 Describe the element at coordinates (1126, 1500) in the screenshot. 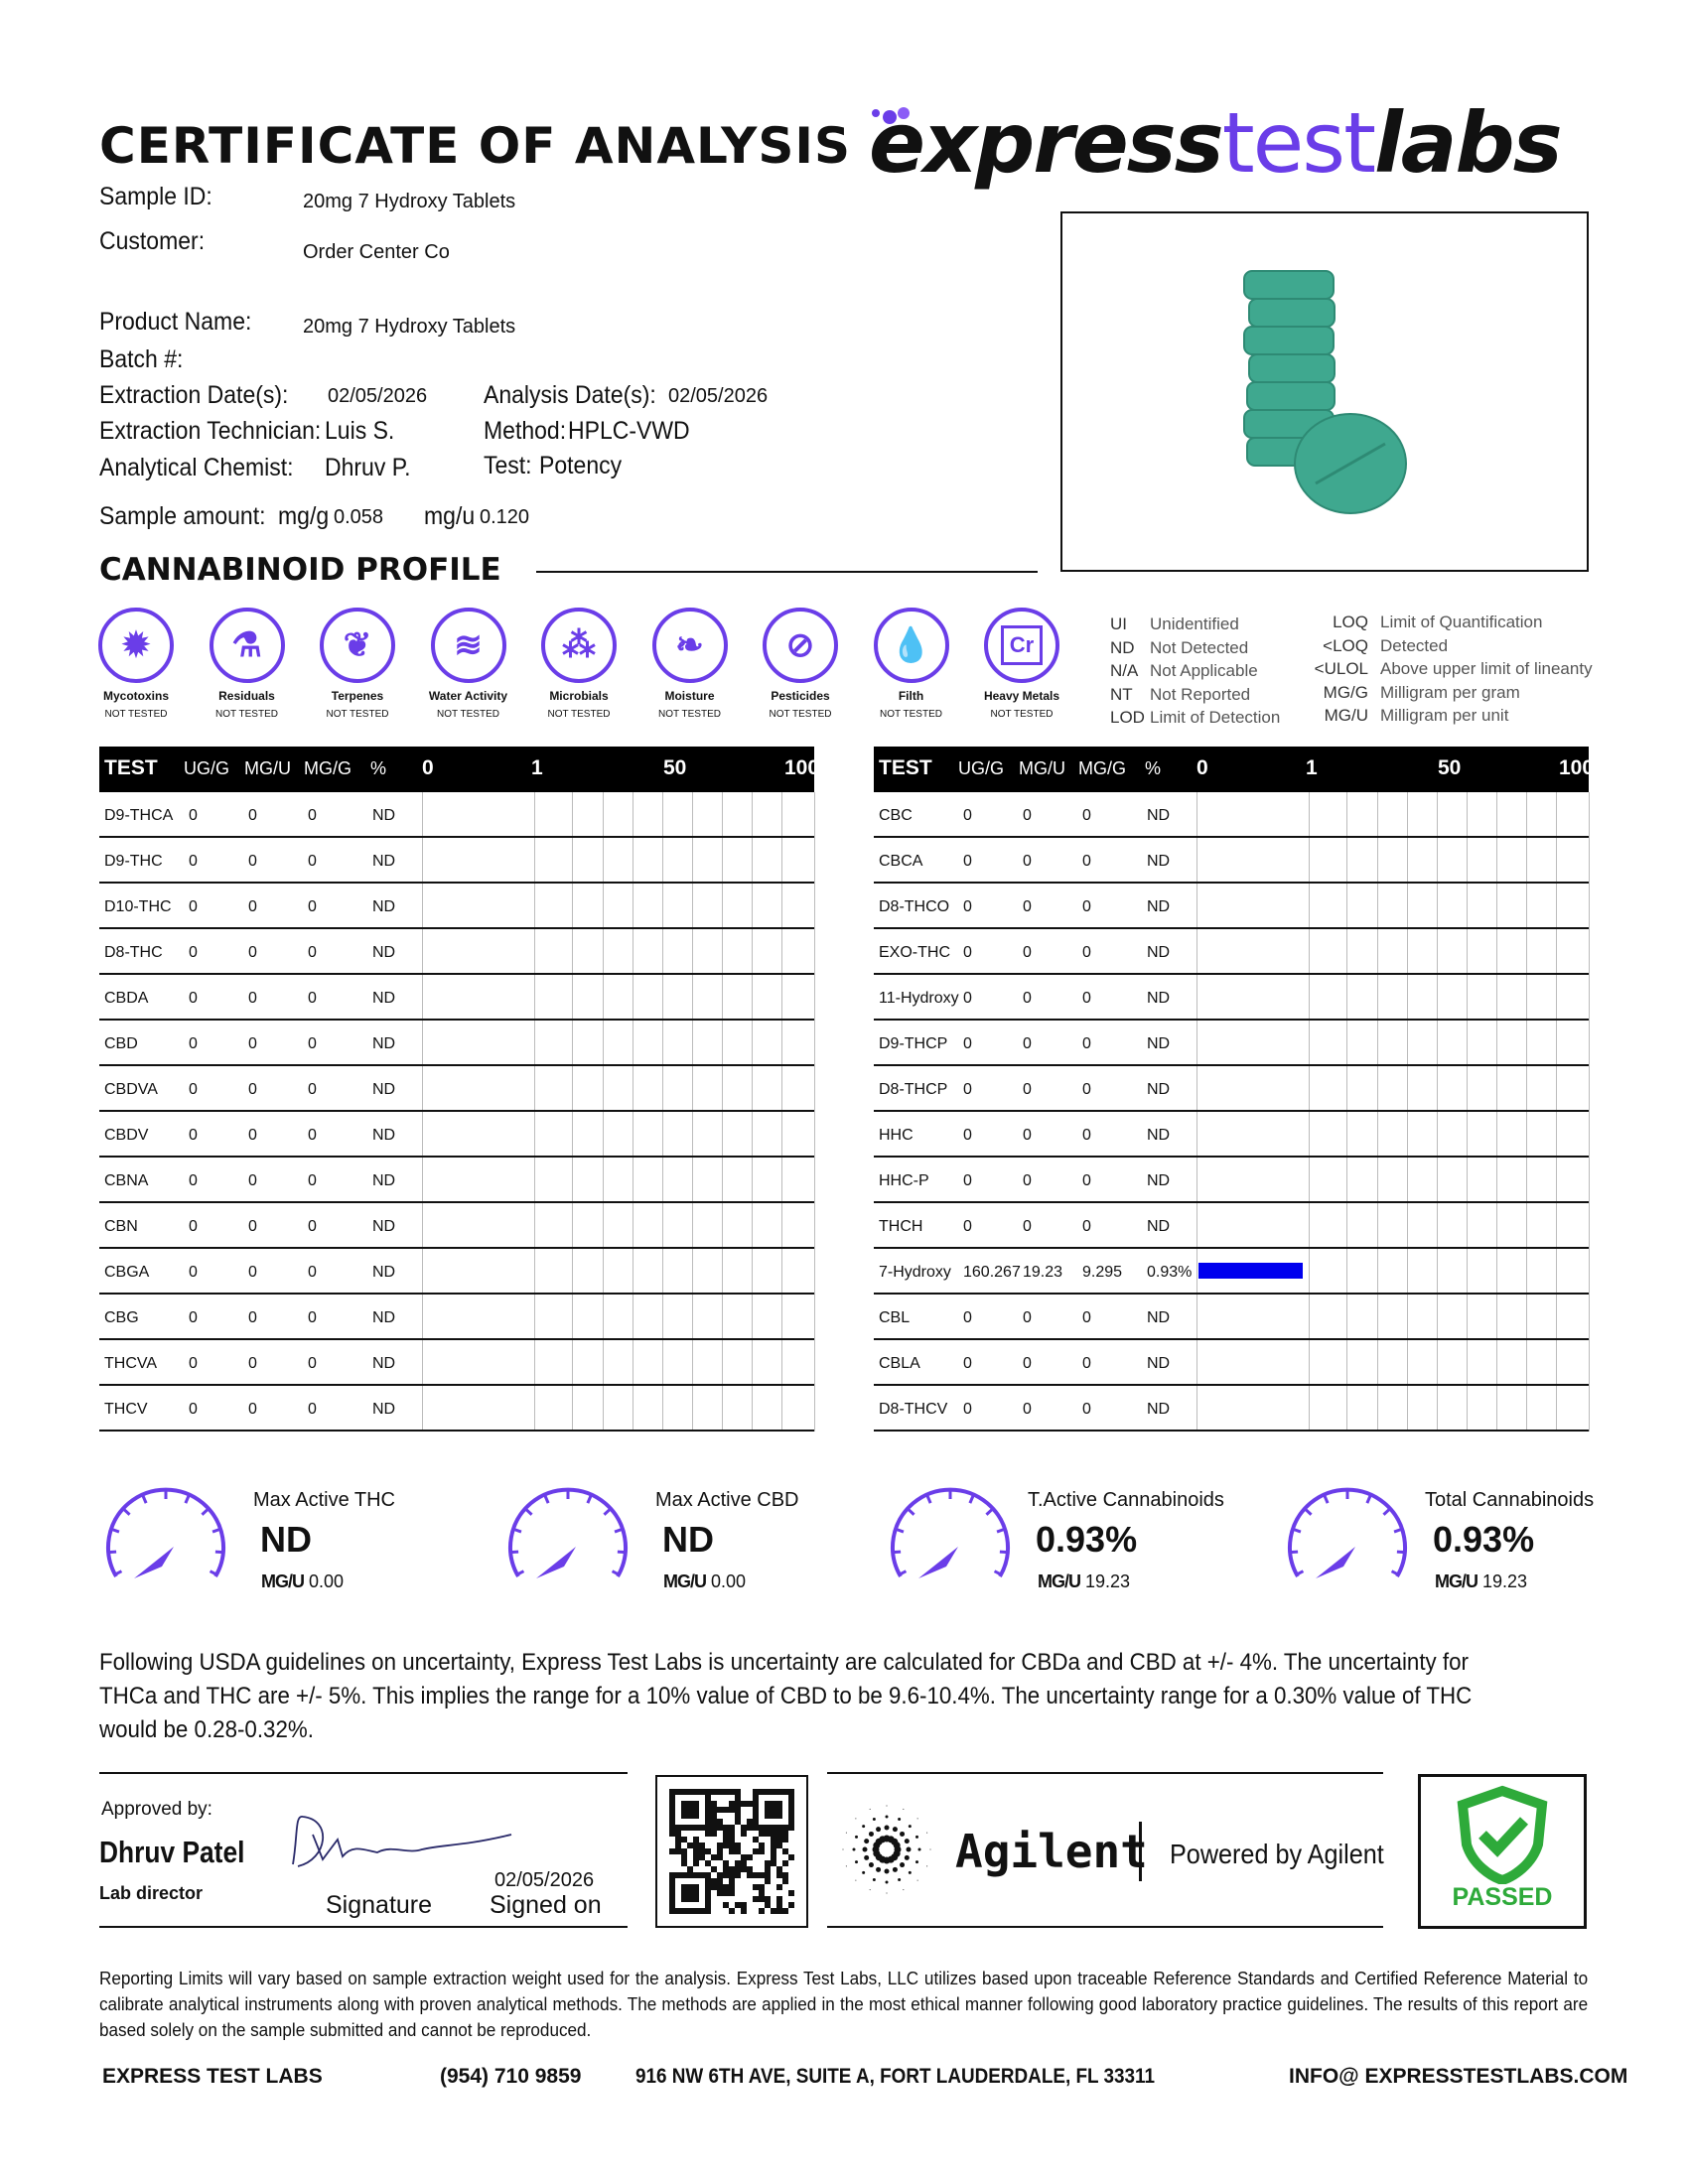

I see `gauge-title: T.Active Cannabinoids` at that location.